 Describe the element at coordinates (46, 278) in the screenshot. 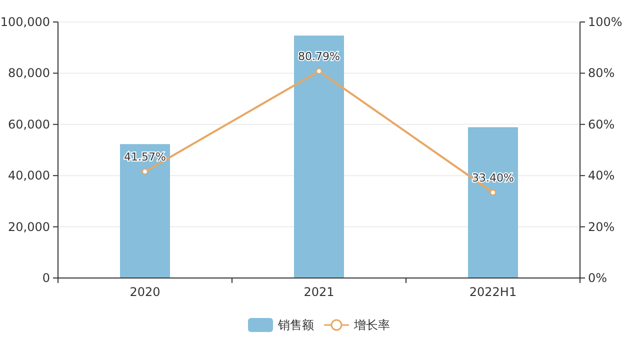

I see `y-tick-label: 0` at that location.